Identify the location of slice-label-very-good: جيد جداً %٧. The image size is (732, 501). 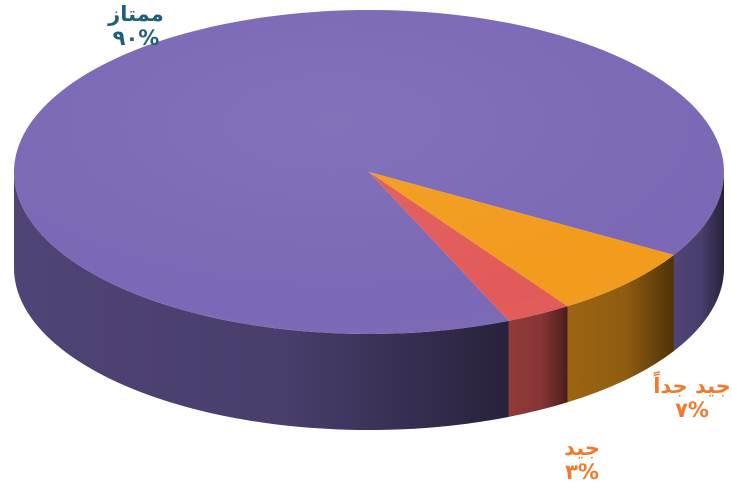
(692, 398).